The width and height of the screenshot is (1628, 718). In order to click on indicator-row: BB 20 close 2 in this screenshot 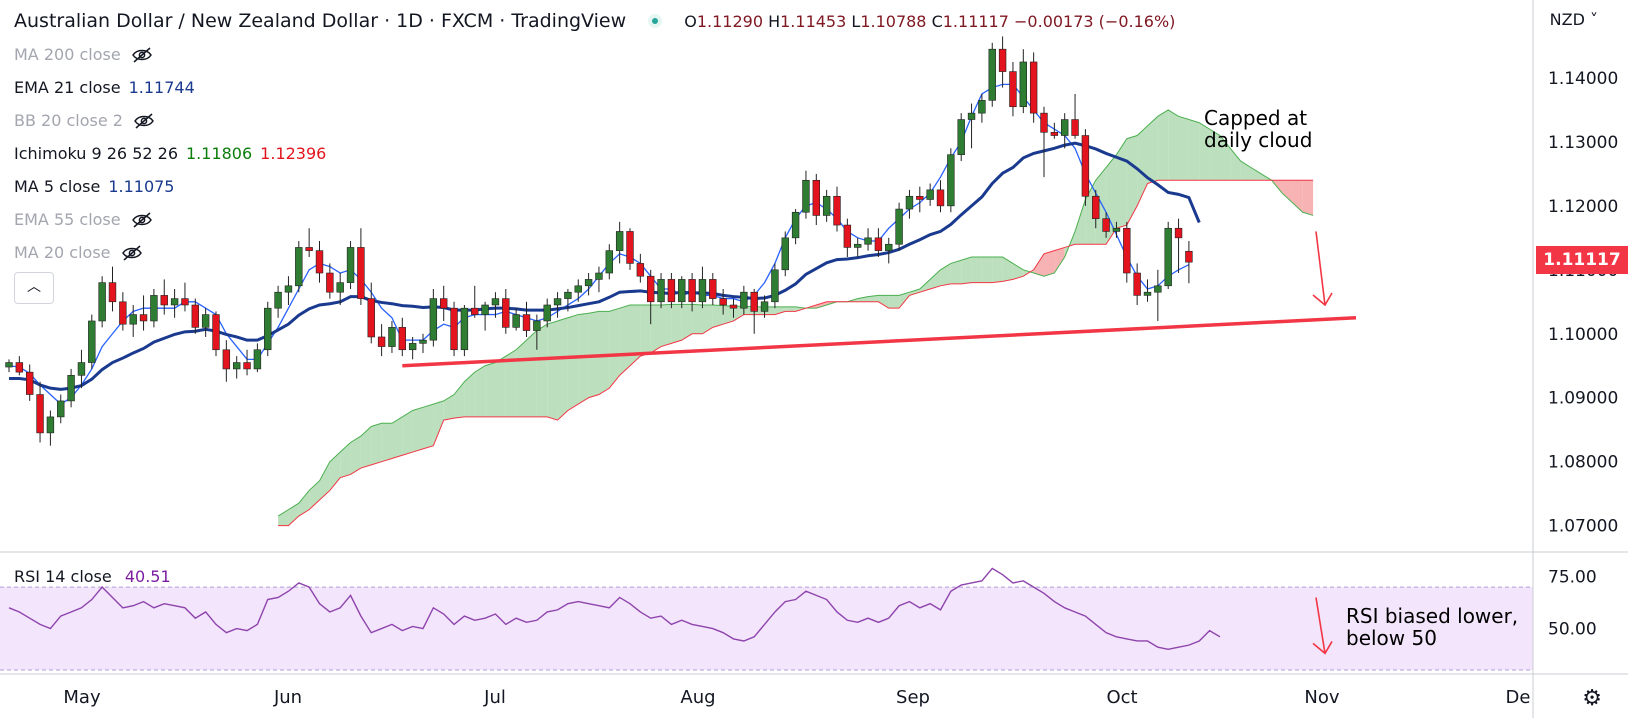, I will do `click(84, 122)`.